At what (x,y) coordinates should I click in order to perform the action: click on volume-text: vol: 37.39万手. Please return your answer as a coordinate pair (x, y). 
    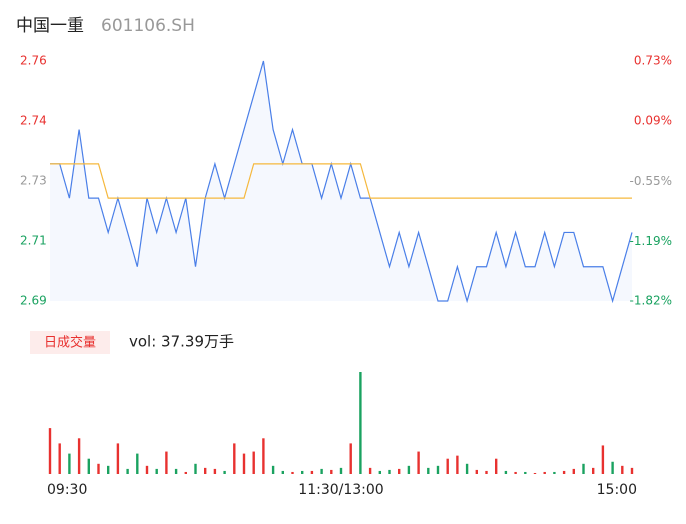
    Looking at the image, I should click on (181, 342).